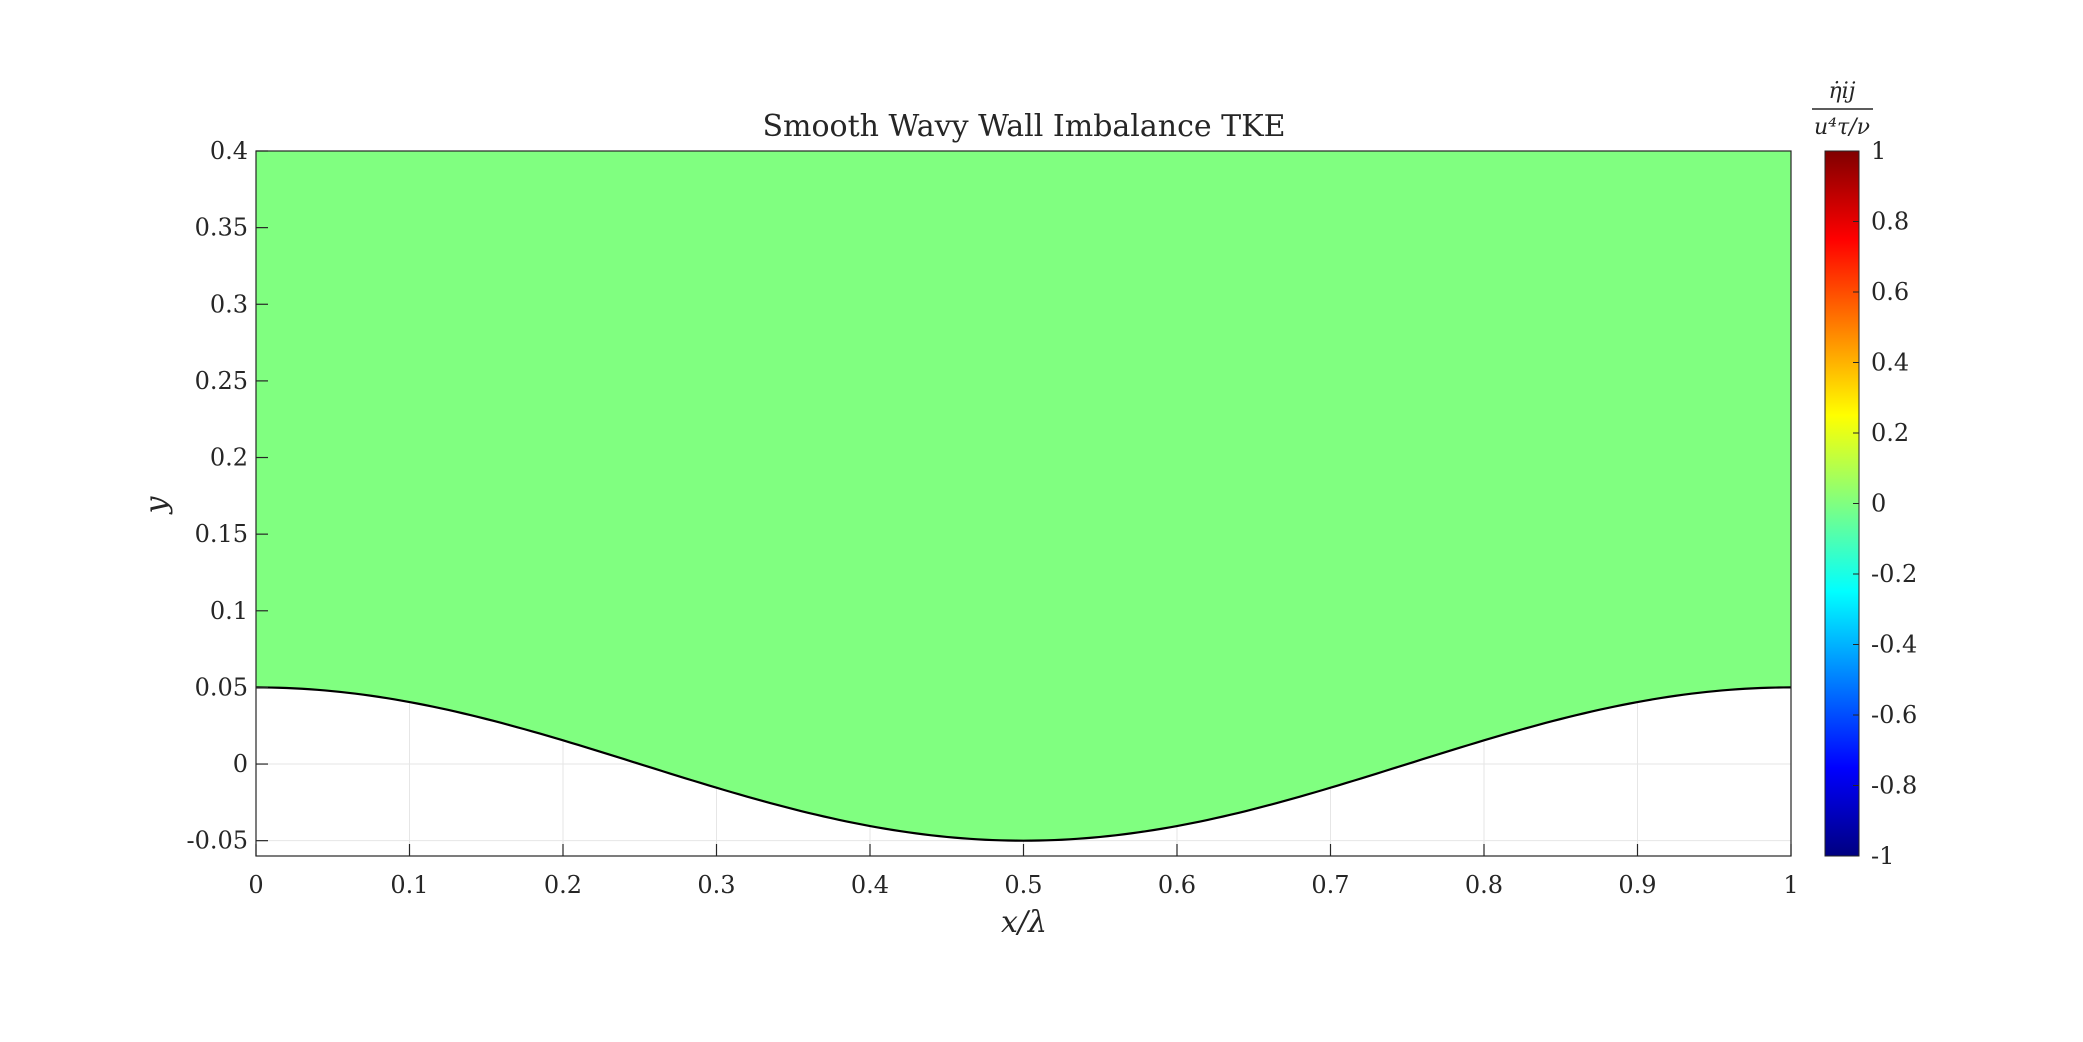  Describe the element at coordinates (229, 151) in the screenshot. I see `y-tick-label-9: 0.4` at that location.